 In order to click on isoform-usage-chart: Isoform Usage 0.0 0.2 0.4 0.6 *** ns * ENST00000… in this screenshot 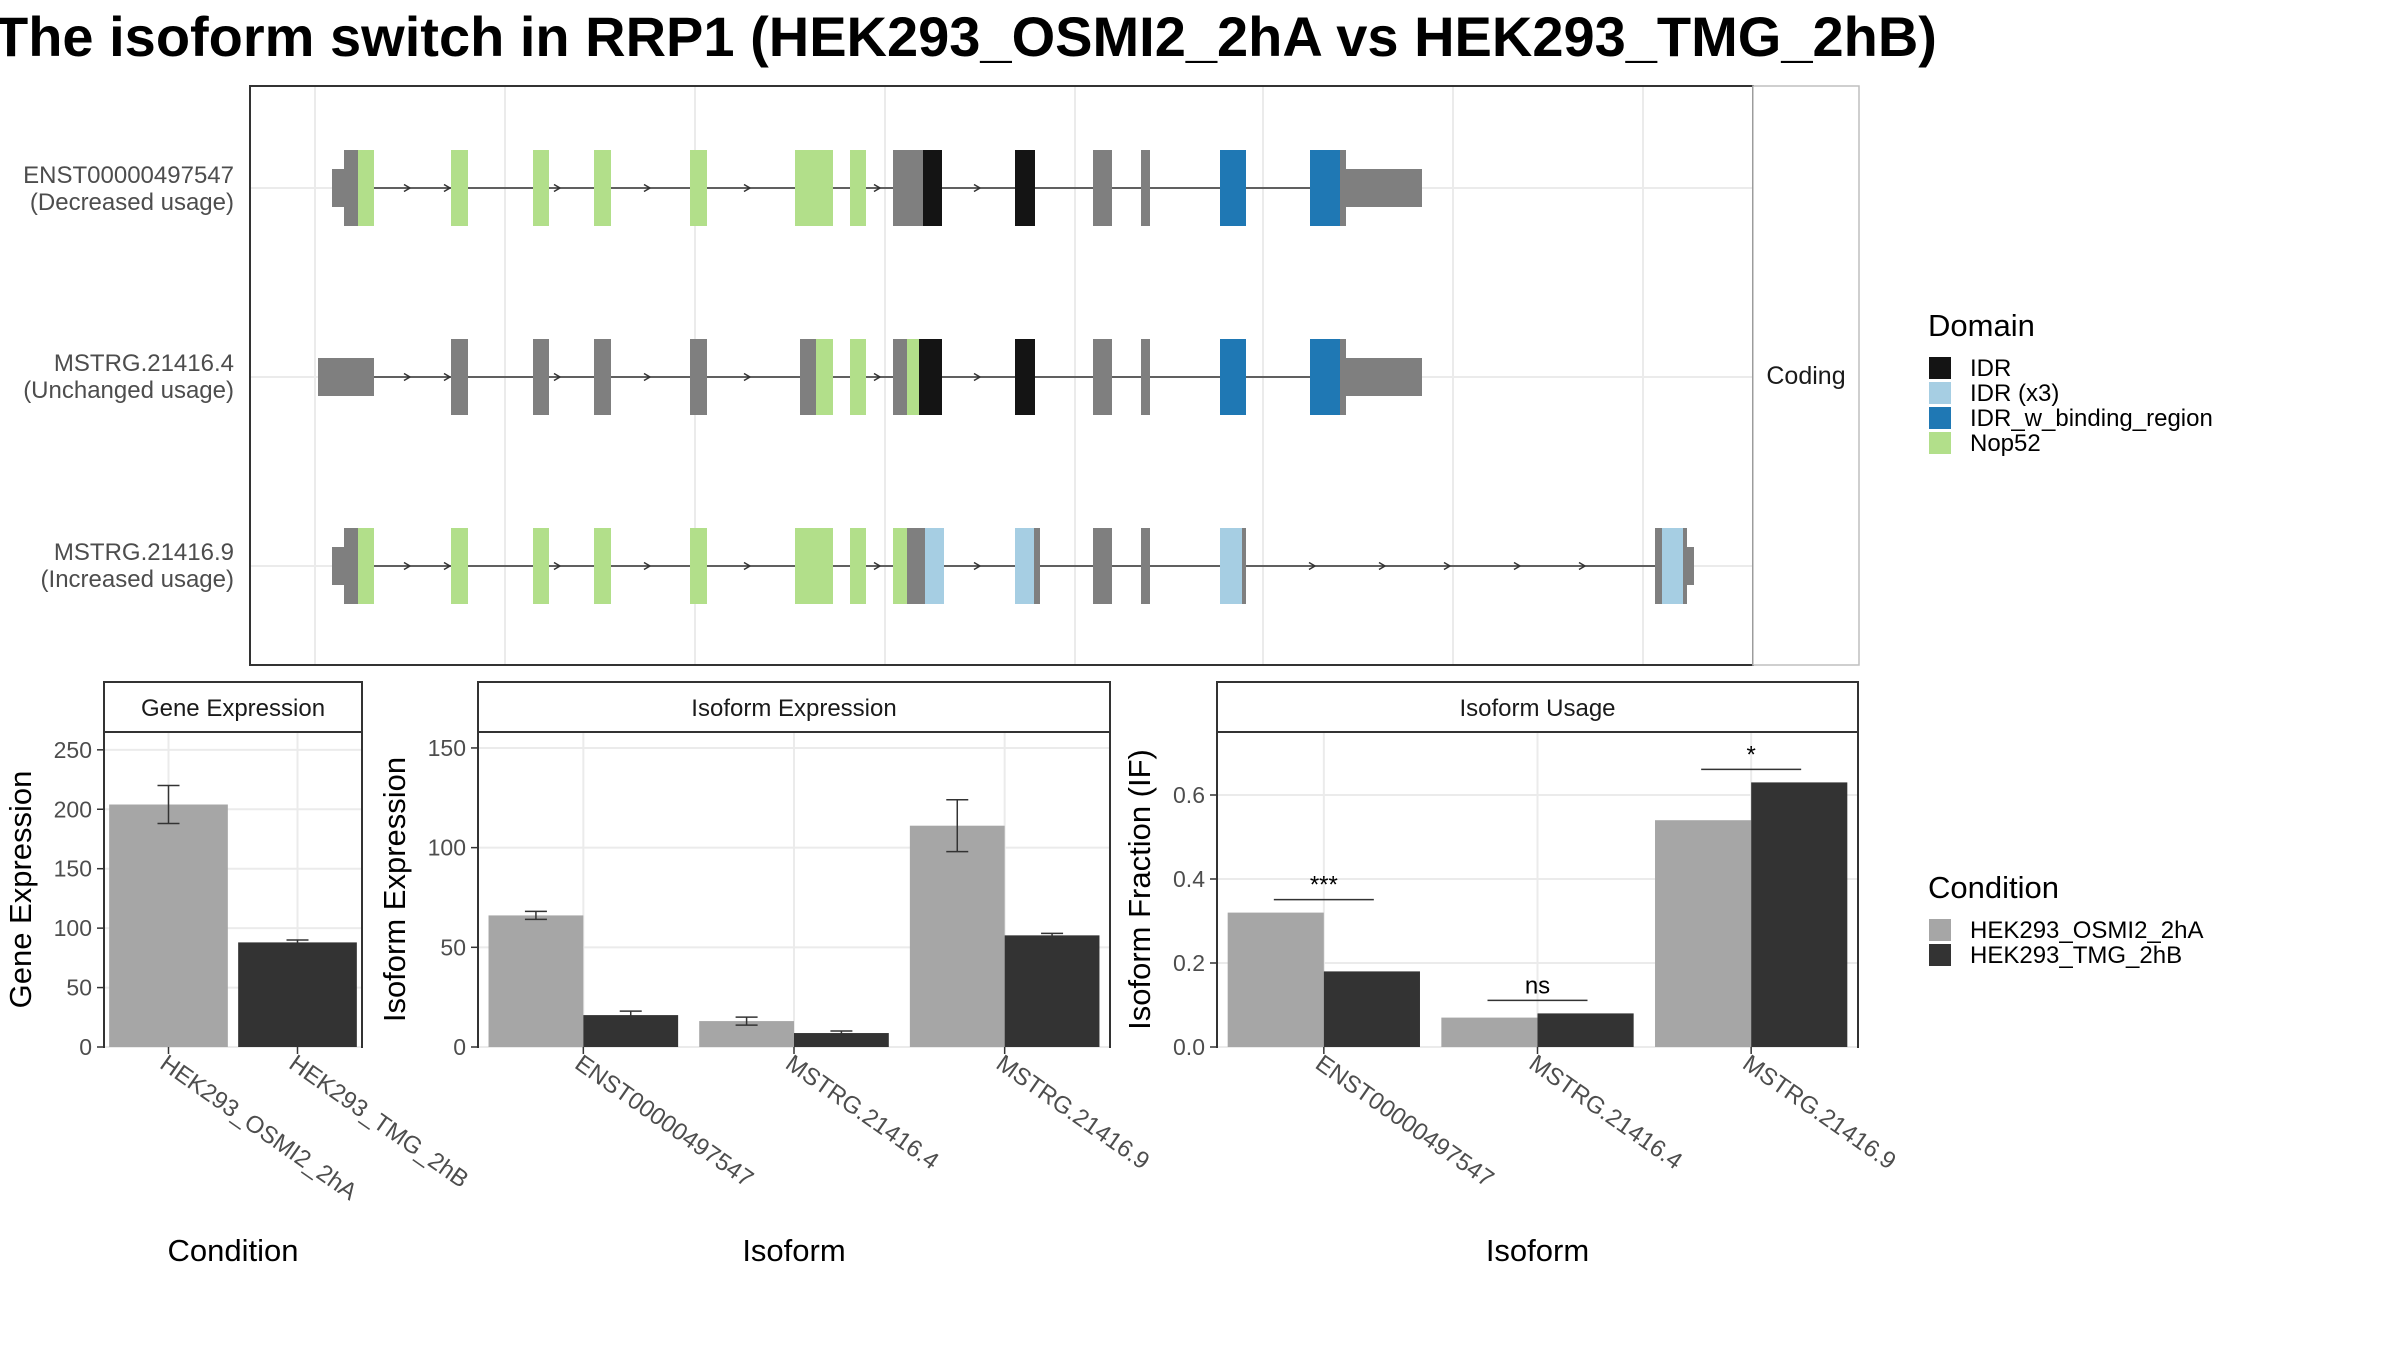, I will do `click(1511, 974)`.